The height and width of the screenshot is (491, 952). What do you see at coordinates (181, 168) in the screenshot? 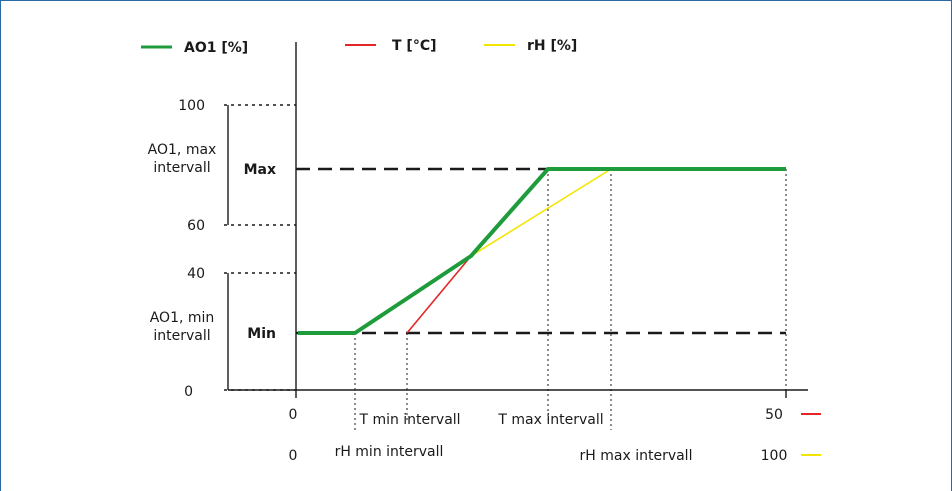
I see `max-interval-label-line2: intervall` at bounding box center [181, 168].